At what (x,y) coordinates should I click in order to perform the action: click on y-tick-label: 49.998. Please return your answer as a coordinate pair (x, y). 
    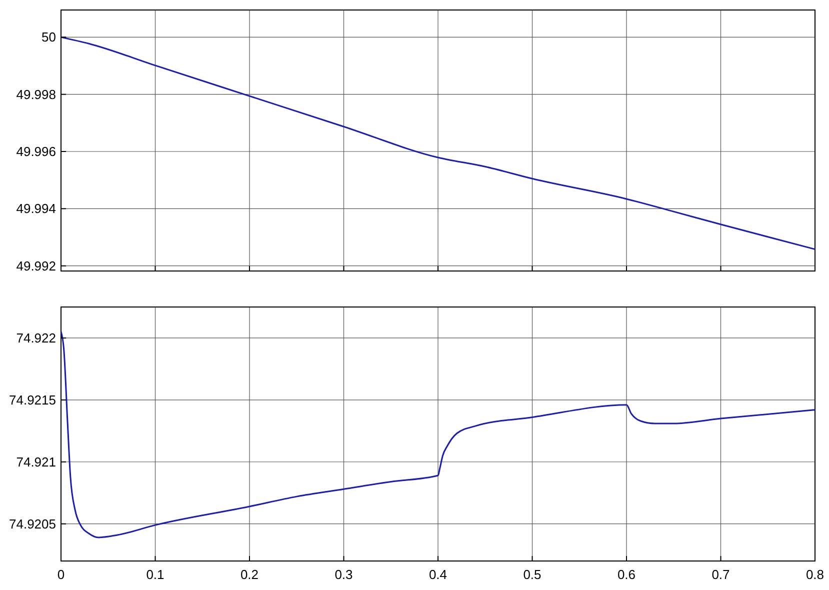
    Looking at the image, I should click on (36, 94).